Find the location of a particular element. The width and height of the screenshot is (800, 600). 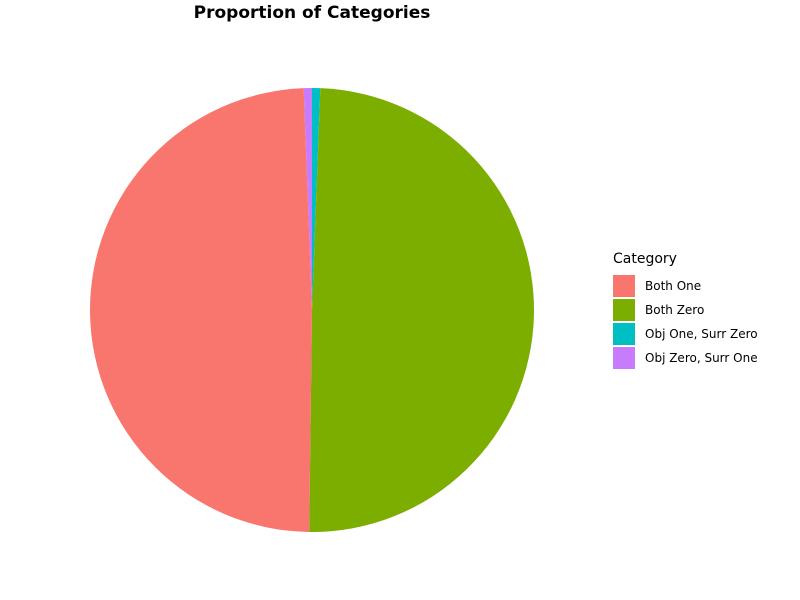

legend-item-both-zero: Both Zero is located at coordinates (685, 310).